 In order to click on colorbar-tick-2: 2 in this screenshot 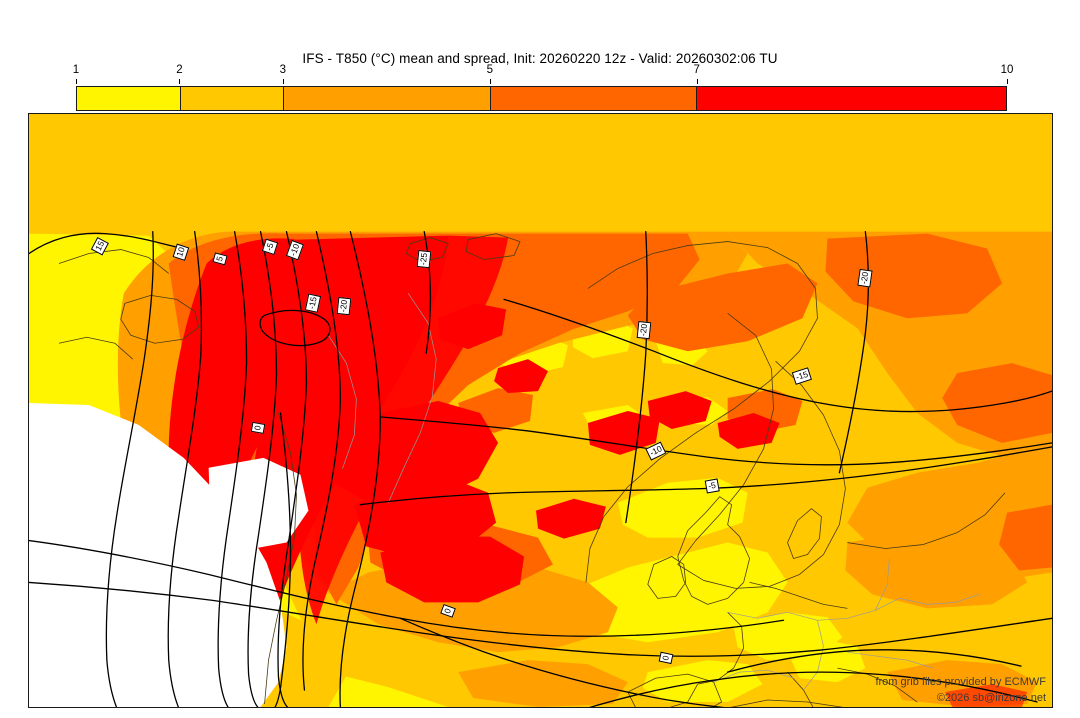, I will do `click(179, 70)`.